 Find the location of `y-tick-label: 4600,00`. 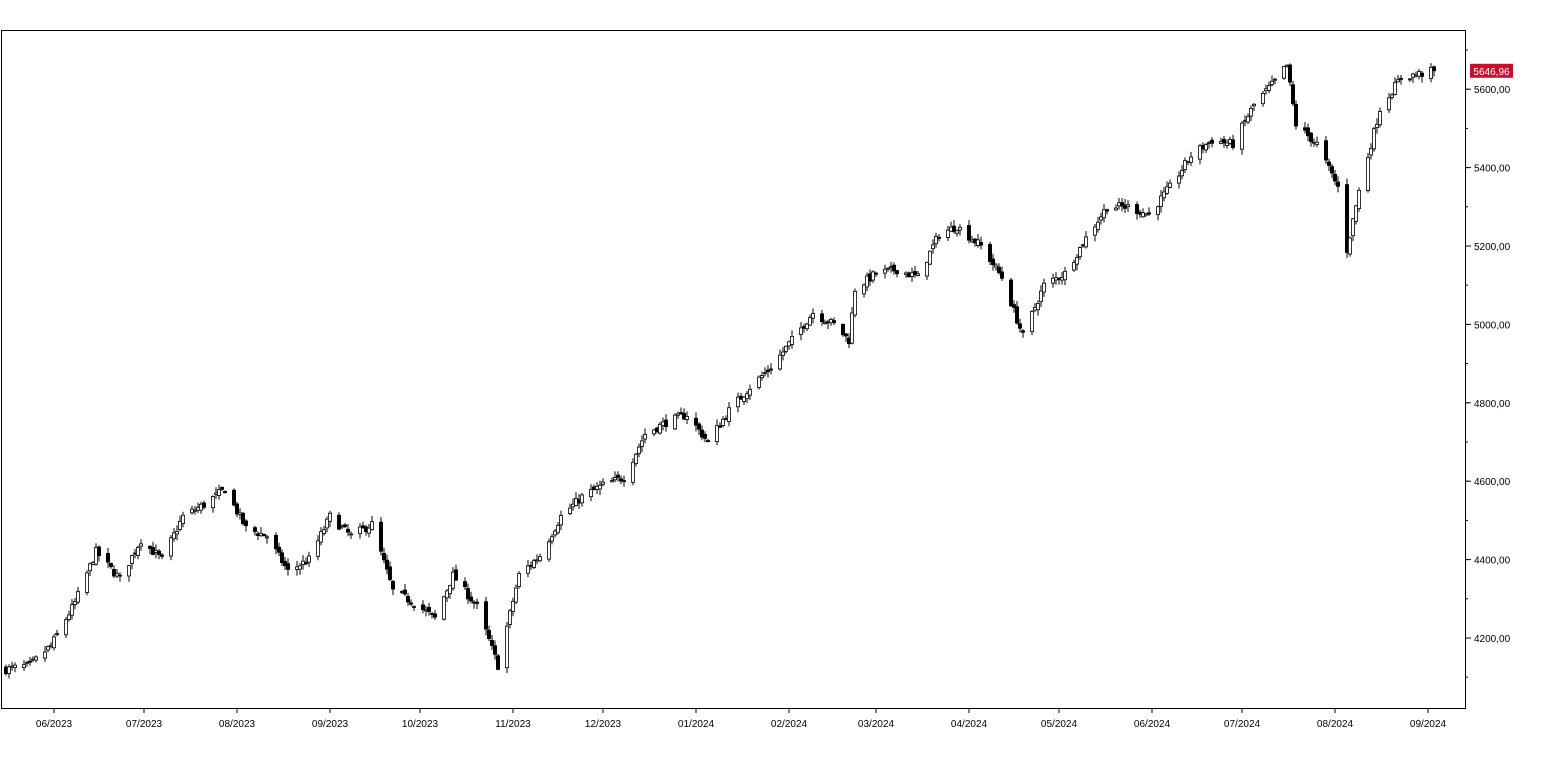

y-tick-label: 4600,00 is located at coordinates (1492, 482).